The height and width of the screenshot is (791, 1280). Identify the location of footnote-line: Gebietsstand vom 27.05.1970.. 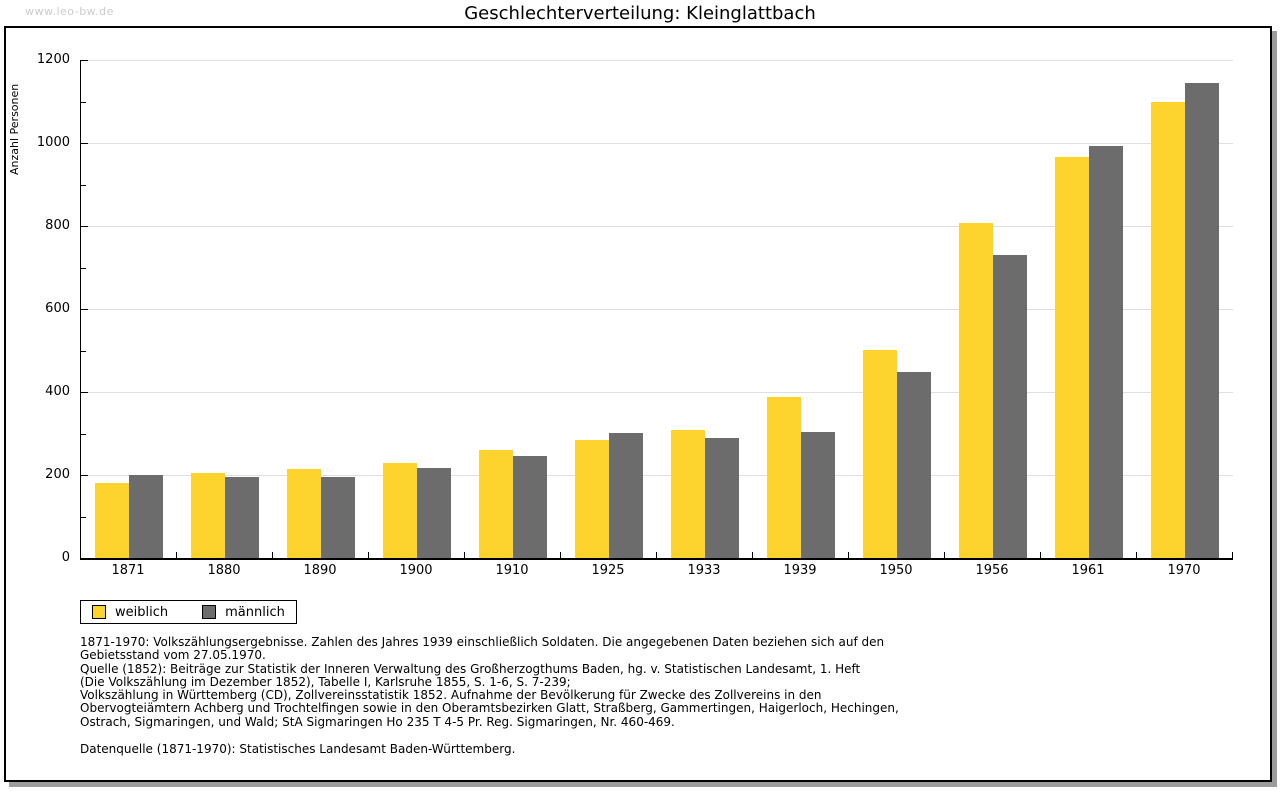
(173, 655).